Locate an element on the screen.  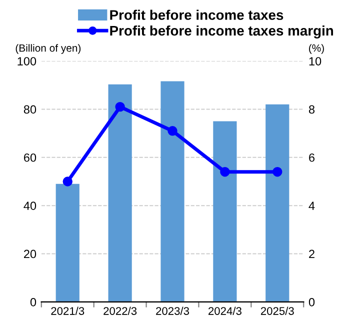
y-tick-label: 80 is located at coordinates (30, 109).